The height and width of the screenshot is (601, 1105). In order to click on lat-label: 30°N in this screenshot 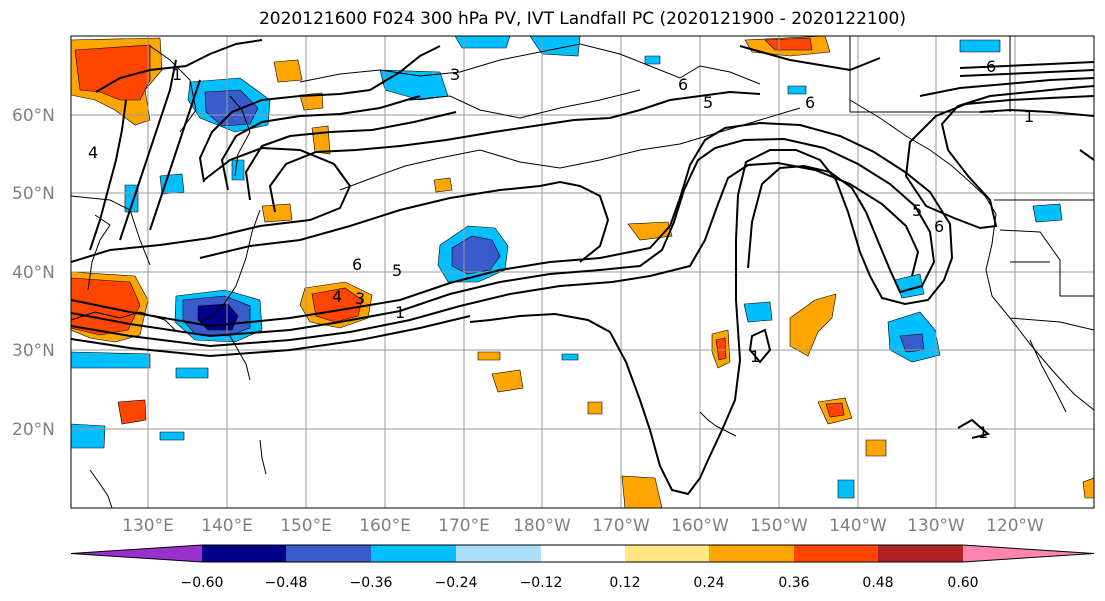, I will do `click(33, 351)`.